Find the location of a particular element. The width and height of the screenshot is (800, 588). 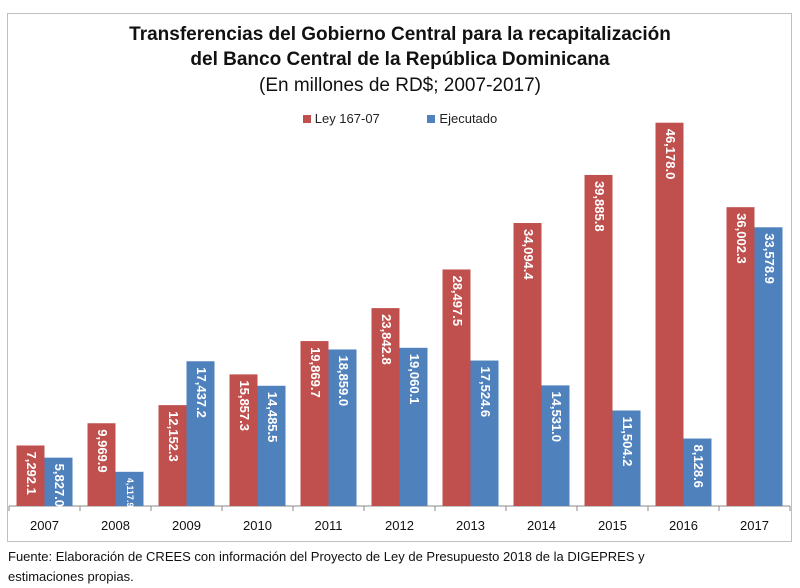

data-label: 15,857.3 is located at coordinates (244, 405).